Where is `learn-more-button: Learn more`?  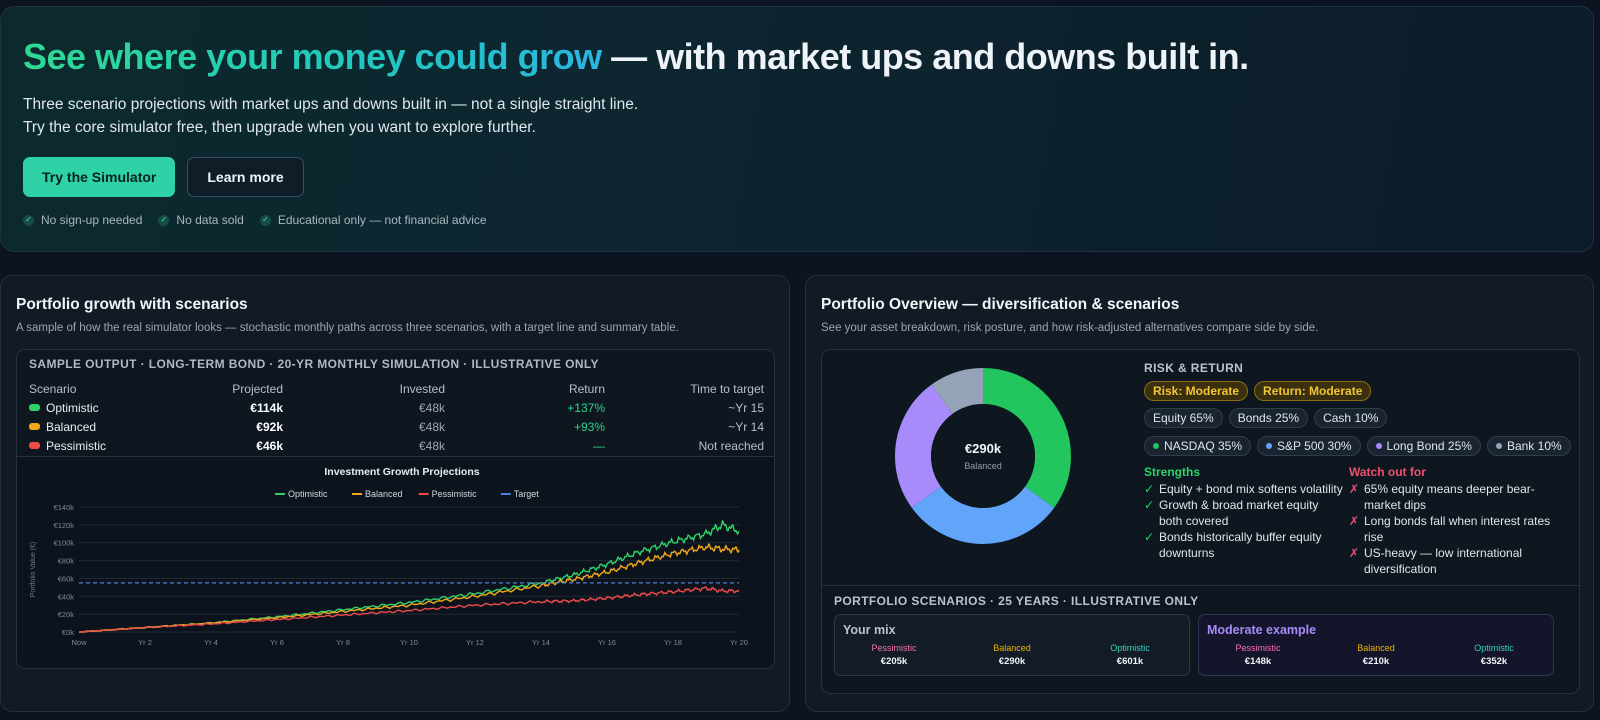
learn-more-button: Learn more is located at coordinates (245, 177).